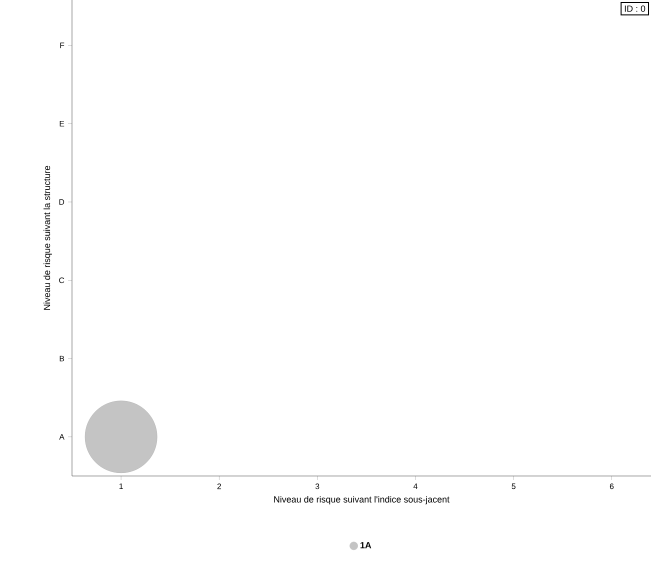  Describe the element at coordinates (635, 8) in the screenshot. I see `annotation: ID : 0` at that location.